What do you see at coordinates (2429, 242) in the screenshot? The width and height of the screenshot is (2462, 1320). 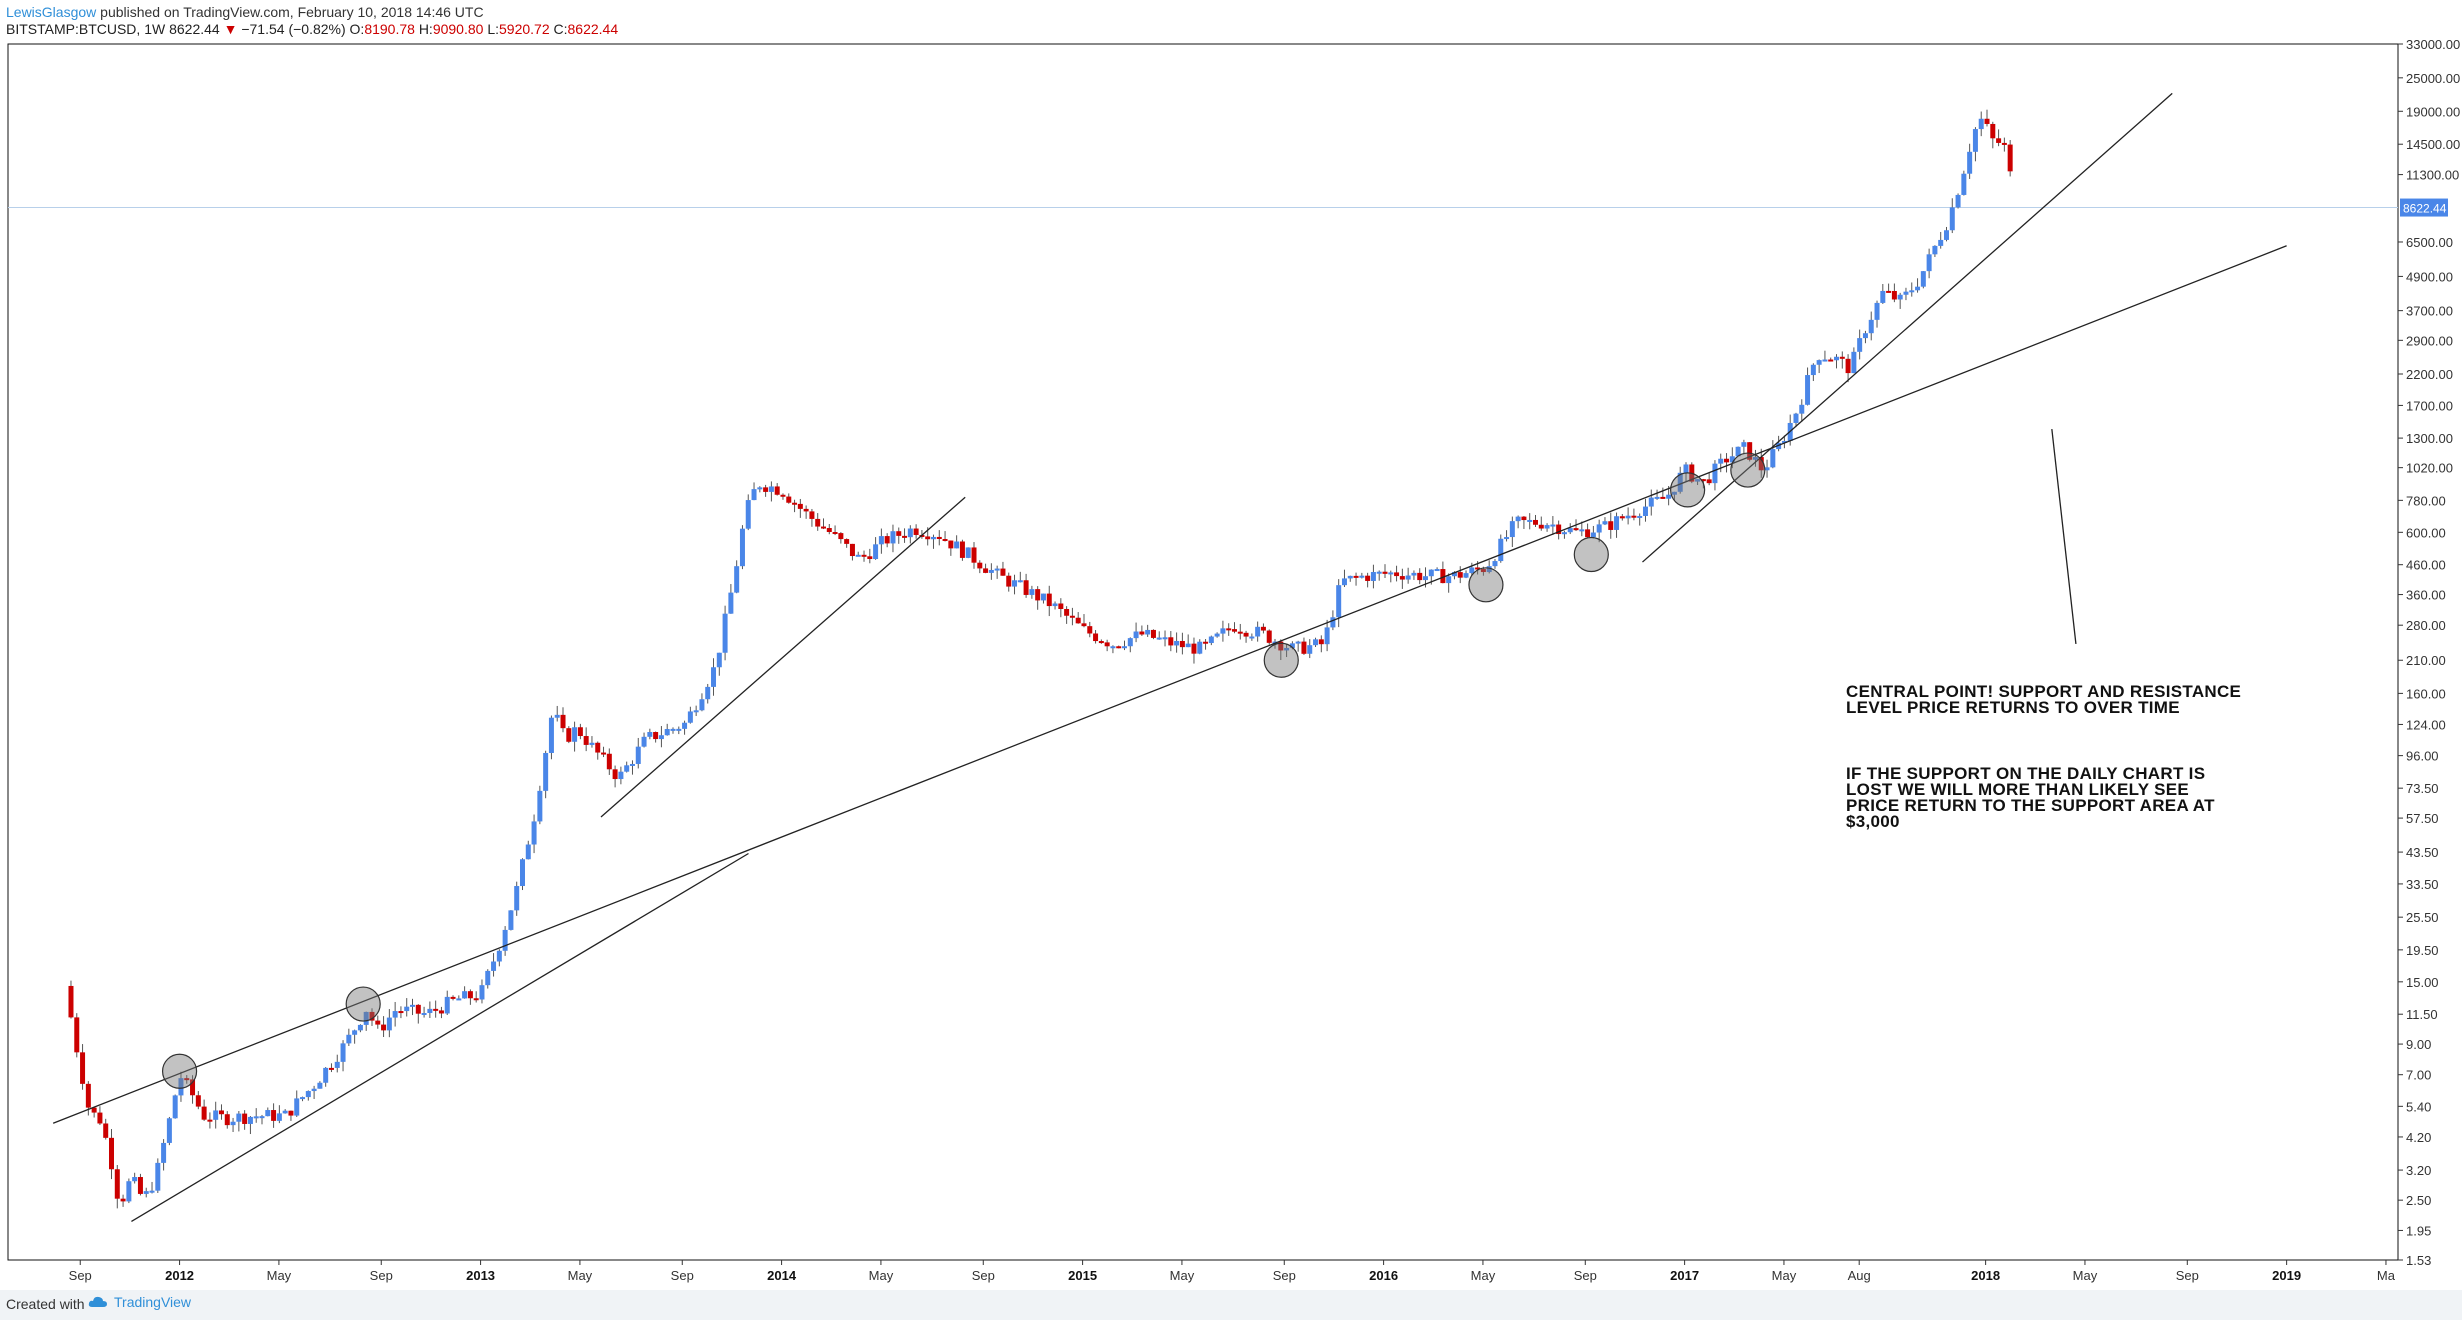 I see `price-tick-label: 6500.00` at bounding box center [2429, 242].